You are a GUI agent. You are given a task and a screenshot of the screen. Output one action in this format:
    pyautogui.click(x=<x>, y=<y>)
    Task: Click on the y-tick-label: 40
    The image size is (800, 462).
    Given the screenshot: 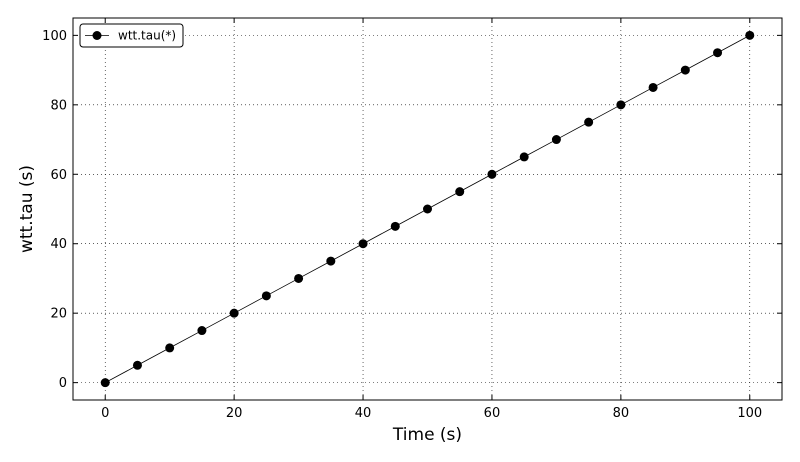 What is the action you would take?
    pyautogui.click(x=58, y=244)
    